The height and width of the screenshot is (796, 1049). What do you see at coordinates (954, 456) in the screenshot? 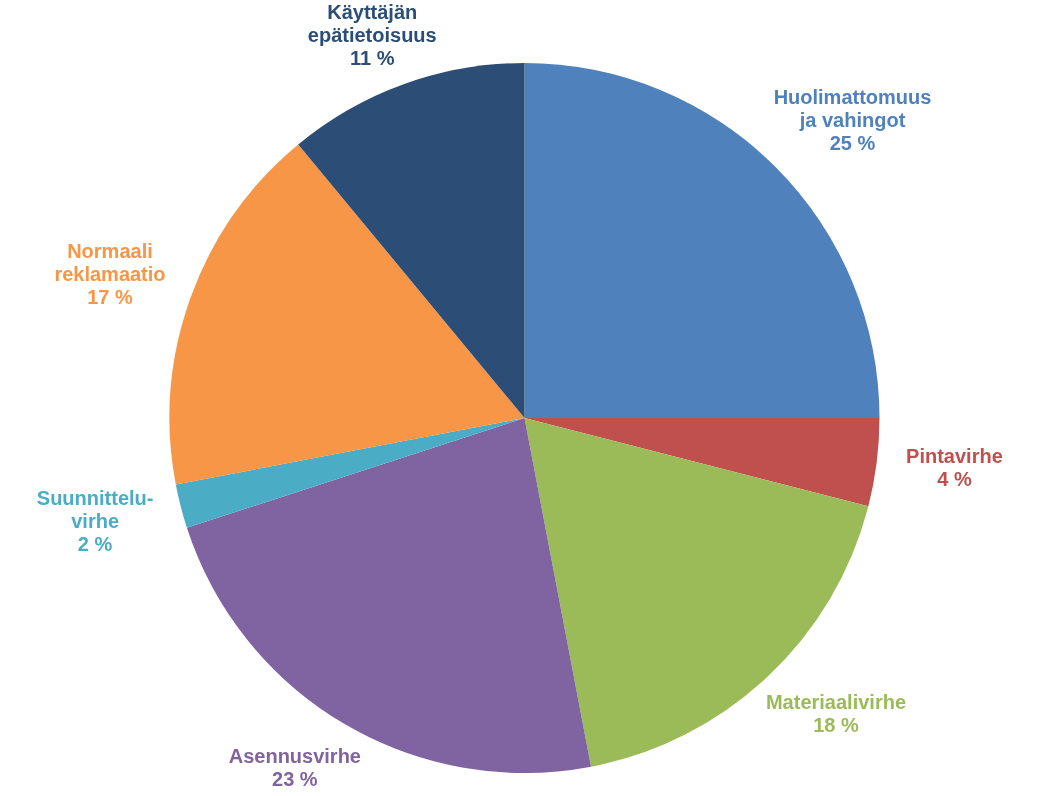
I see `slice-label: Pintavirhe` at bounding box center [954, 456].